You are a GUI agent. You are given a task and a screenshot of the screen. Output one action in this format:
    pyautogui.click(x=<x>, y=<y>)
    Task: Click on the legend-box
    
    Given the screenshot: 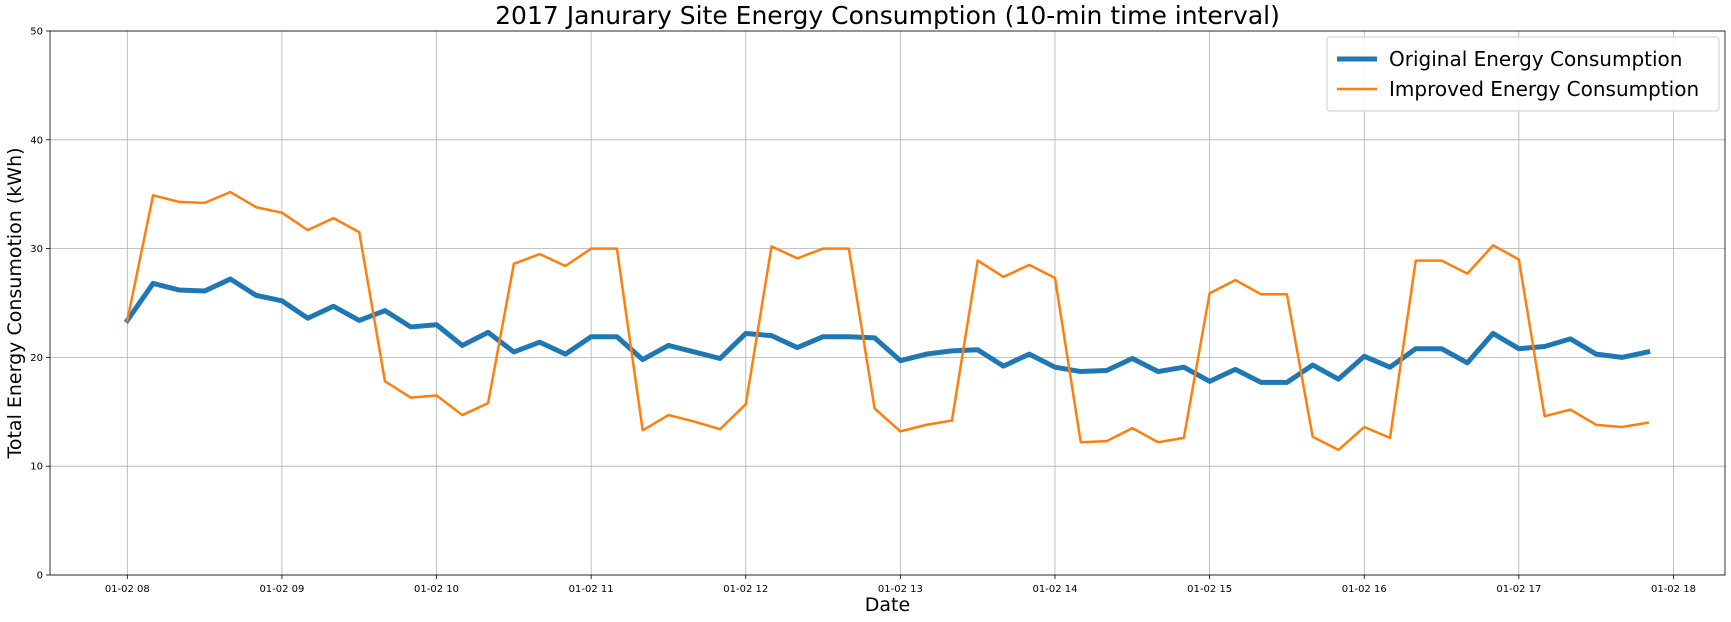 What is the action you would take?
    pyautogui.click(x=1523, y=74)
    